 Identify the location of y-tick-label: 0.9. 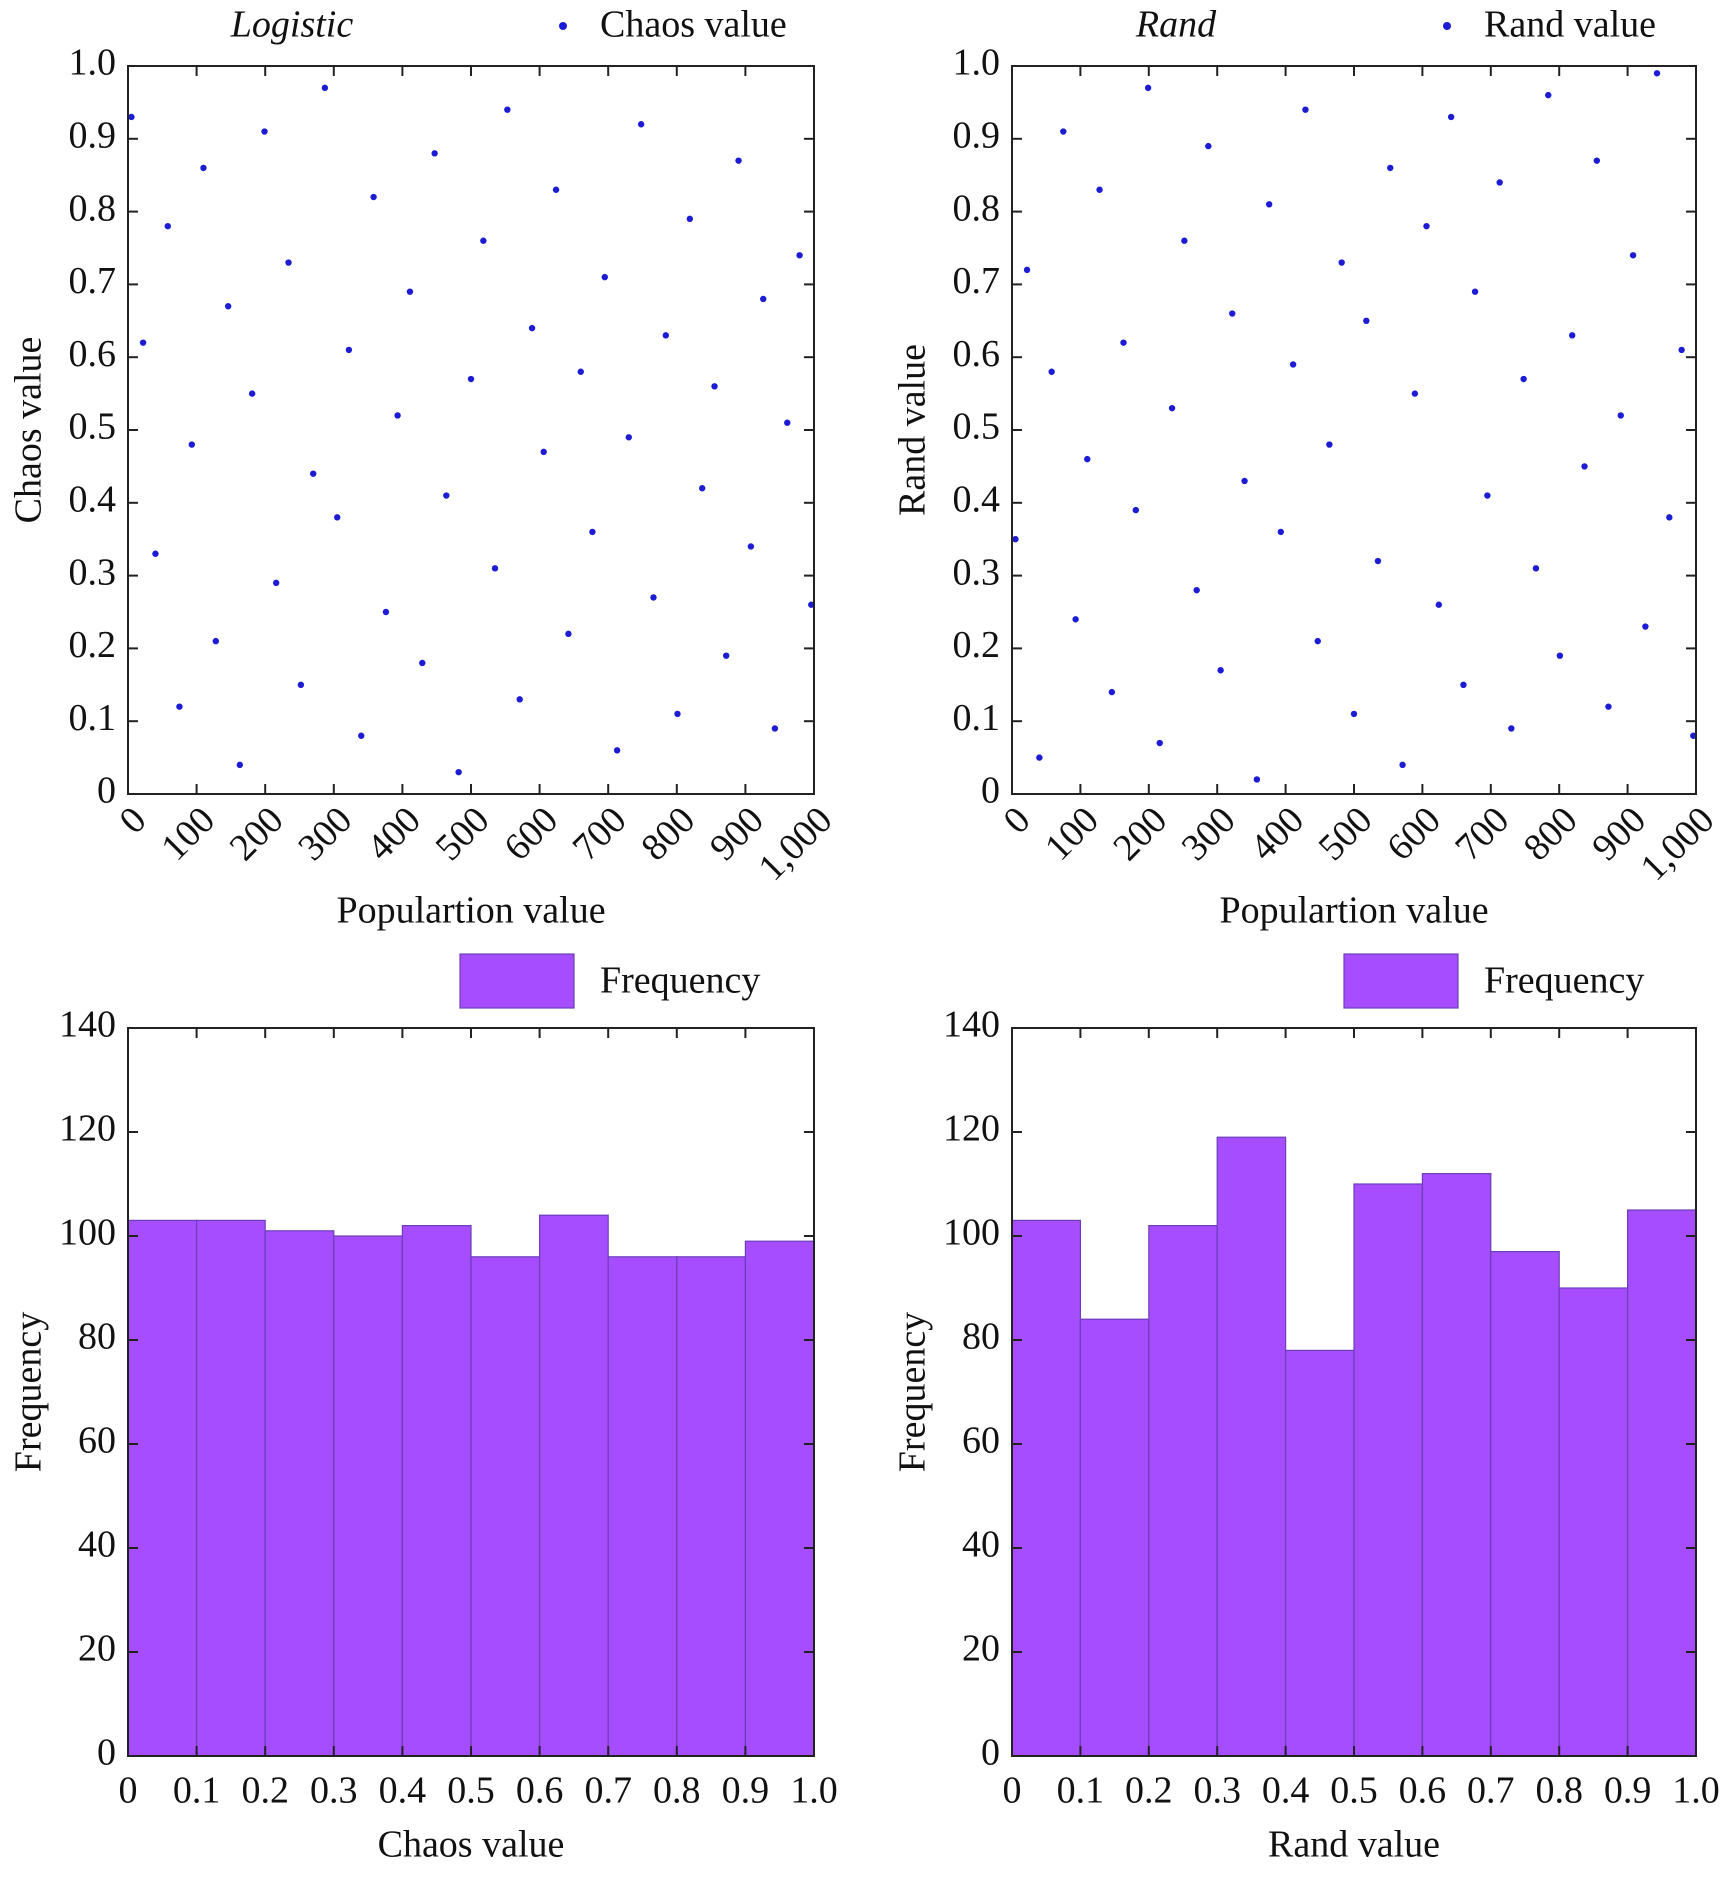
(93, 136).